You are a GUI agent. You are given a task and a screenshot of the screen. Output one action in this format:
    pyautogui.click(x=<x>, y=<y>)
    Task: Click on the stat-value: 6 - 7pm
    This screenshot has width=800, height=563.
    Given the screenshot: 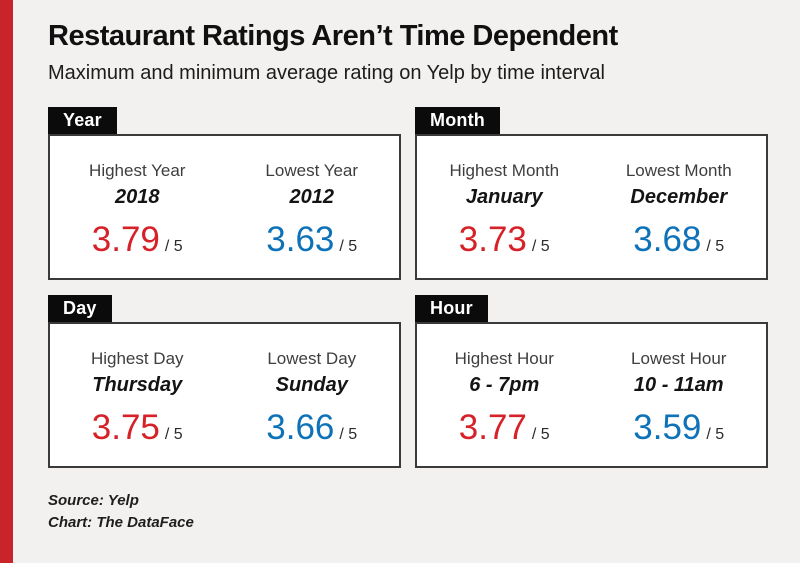 What is the action you would take?
    pyautogui.click(x=504, y=384)
    